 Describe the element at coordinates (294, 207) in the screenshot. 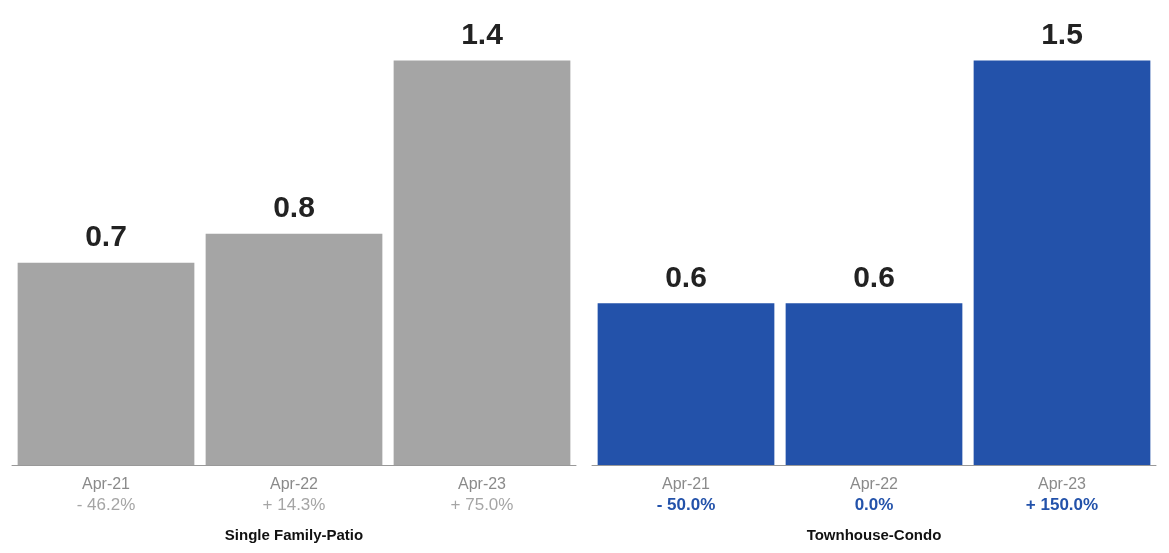

I see `data-label: 0.8` at that location.